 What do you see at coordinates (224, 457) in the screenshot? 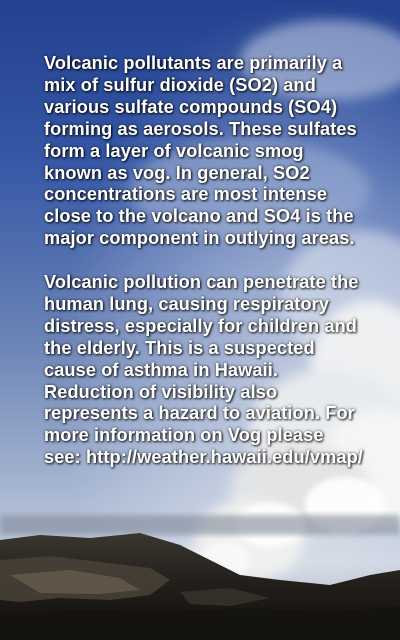
I see `vmap-url-link: http://weather.hawaii.edu/vmap/` at bounding box center [224, 457].